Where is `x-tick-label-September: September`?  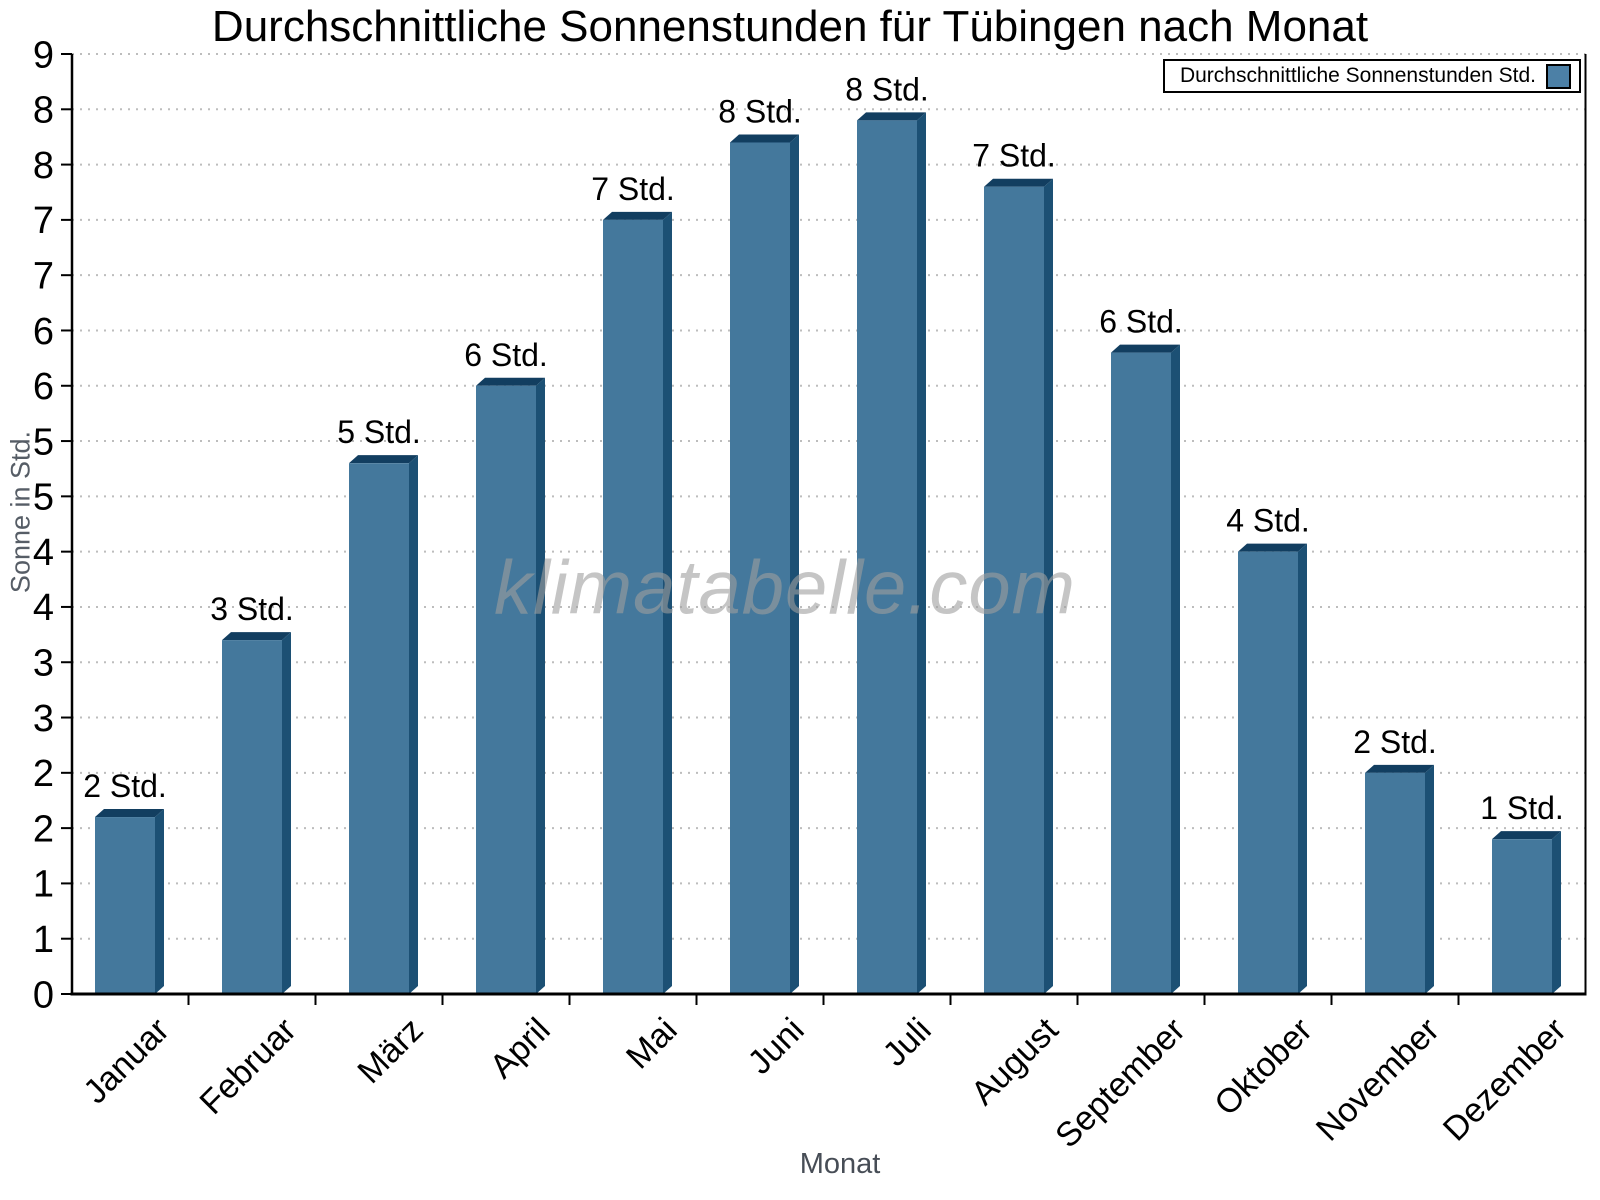
x-tick-label-September: September is located at coordinates (1120, 1083).